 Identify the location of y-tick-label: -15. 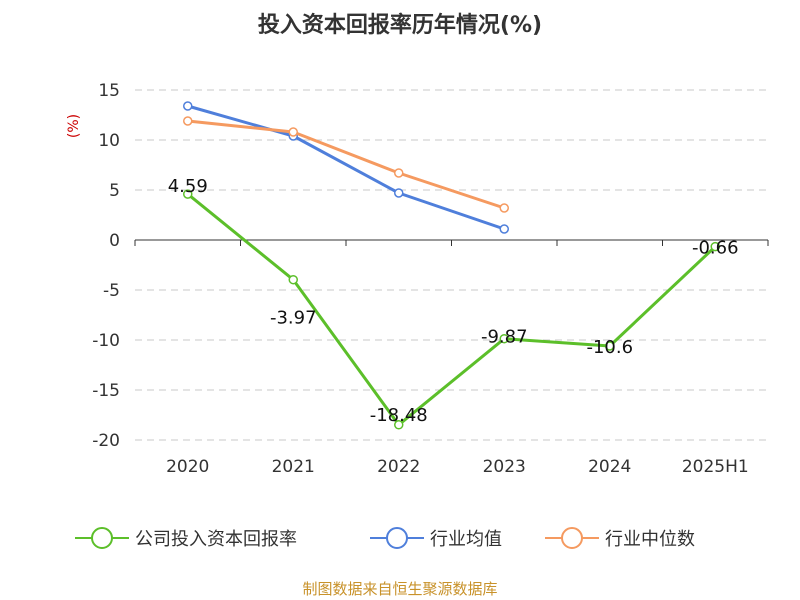
(106, 391).